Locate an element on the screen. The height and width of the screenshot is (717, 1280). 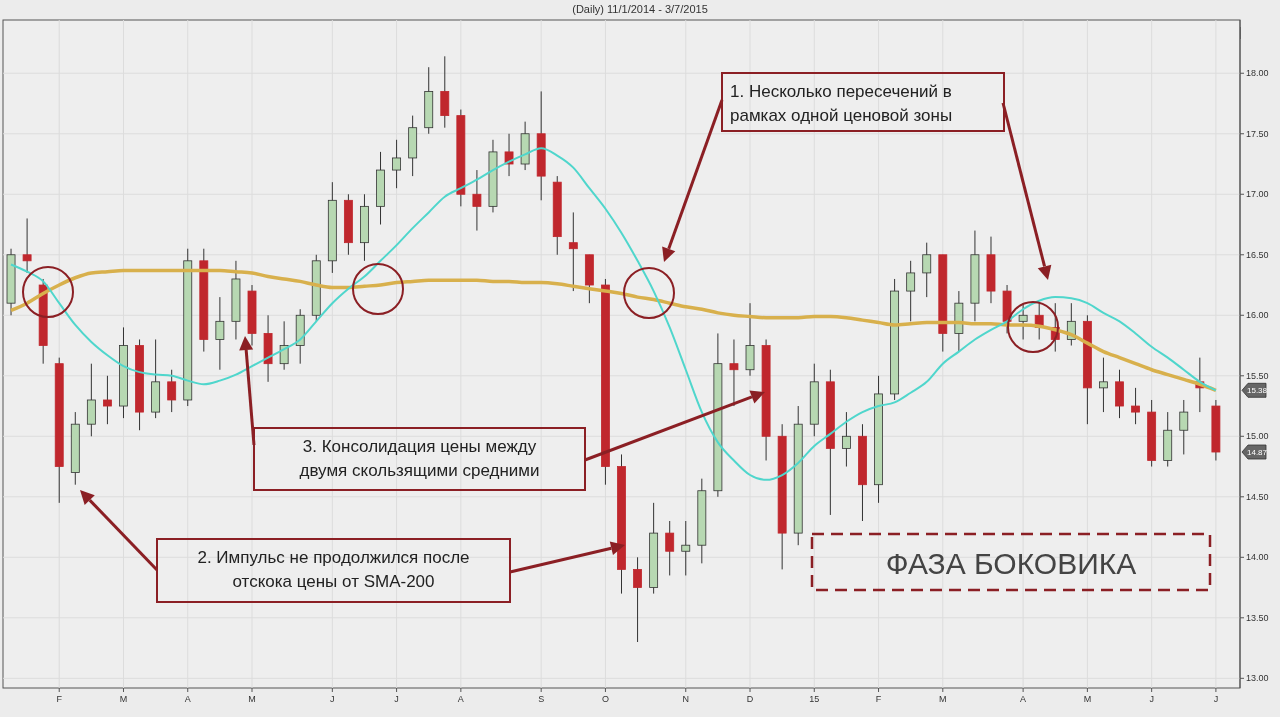
annotation: ФАЗА БОКОВИКА is located at coordinates (1011, 563).